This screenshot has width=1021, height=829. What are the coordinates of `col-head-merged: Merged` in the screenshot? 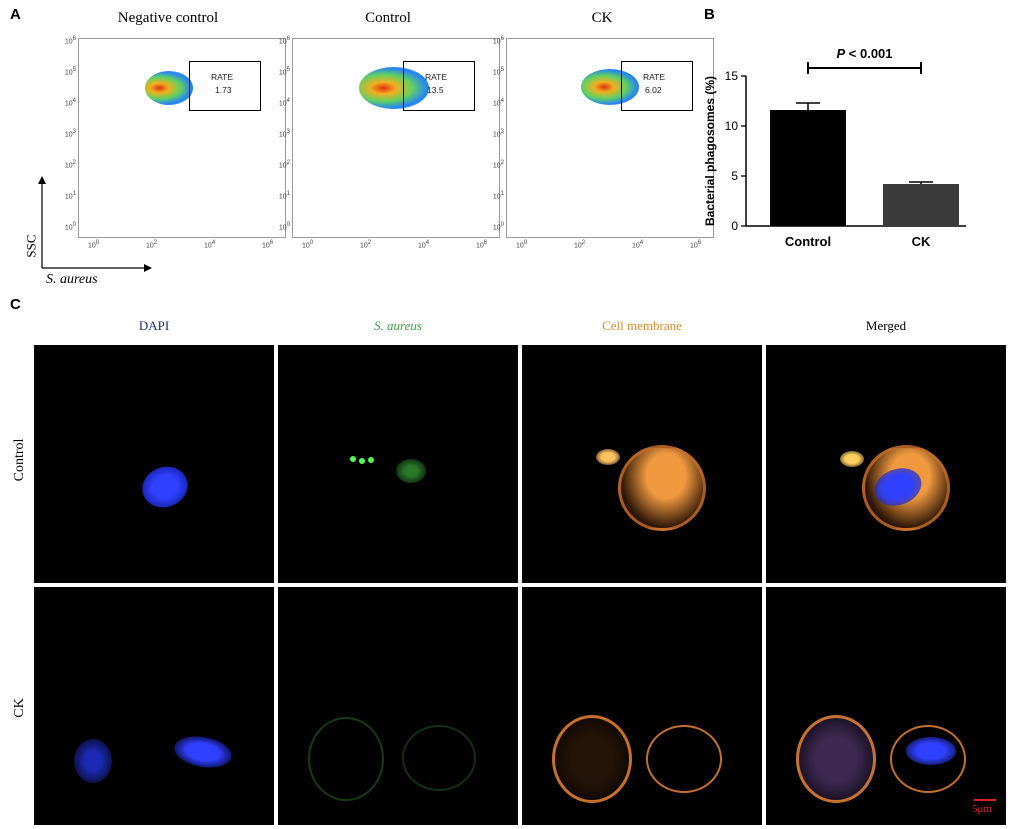 It's located at (886, 325).